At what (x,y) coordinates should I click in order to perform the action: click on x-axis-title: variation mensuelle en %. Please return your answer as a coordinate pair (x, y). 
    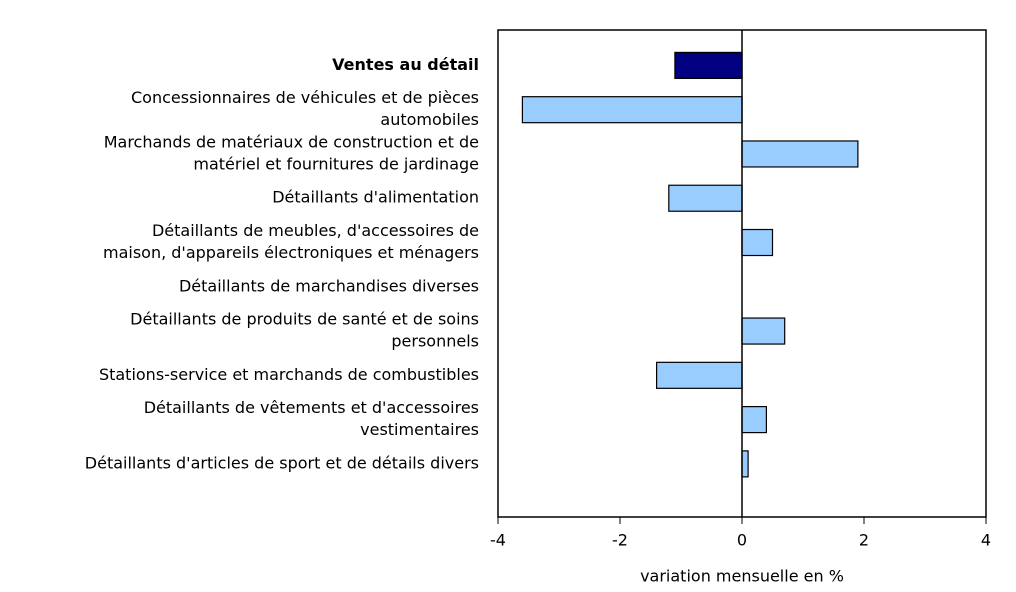
    Looking at the image, I should click on (742, 576).